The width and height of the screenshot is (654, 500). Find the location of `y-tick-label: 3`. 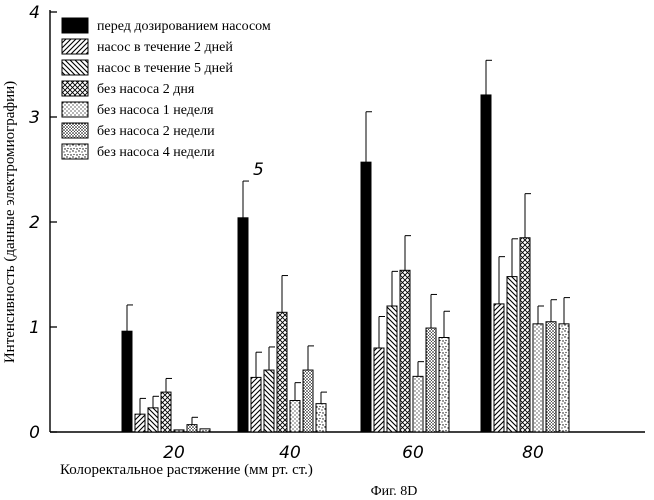

y-tick-label: 3 is located at coordinates (34, 118).